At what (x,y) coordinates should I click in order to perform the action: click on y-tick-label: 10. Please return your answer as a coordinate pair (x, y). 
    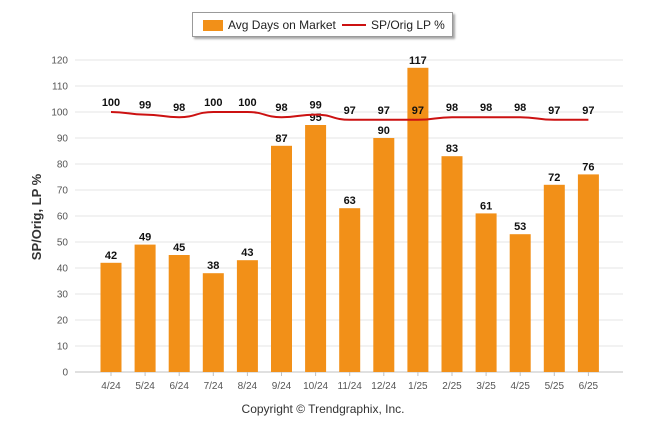
    Looking at the image, I should click on (63, 347).